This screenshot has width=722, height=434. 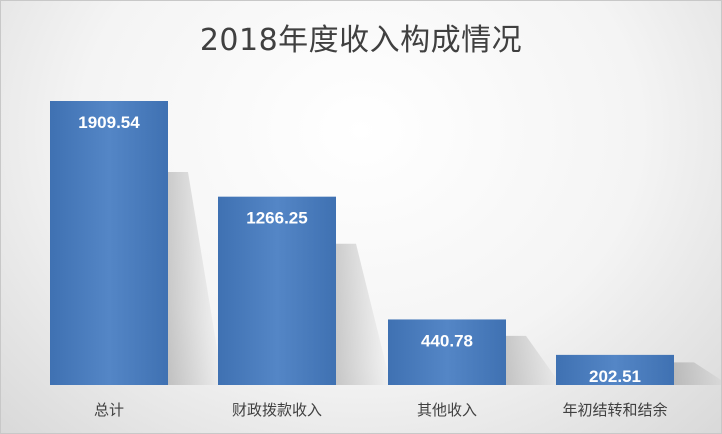 I want to click on category-label-0: 总计, so click(x=109, y=410).